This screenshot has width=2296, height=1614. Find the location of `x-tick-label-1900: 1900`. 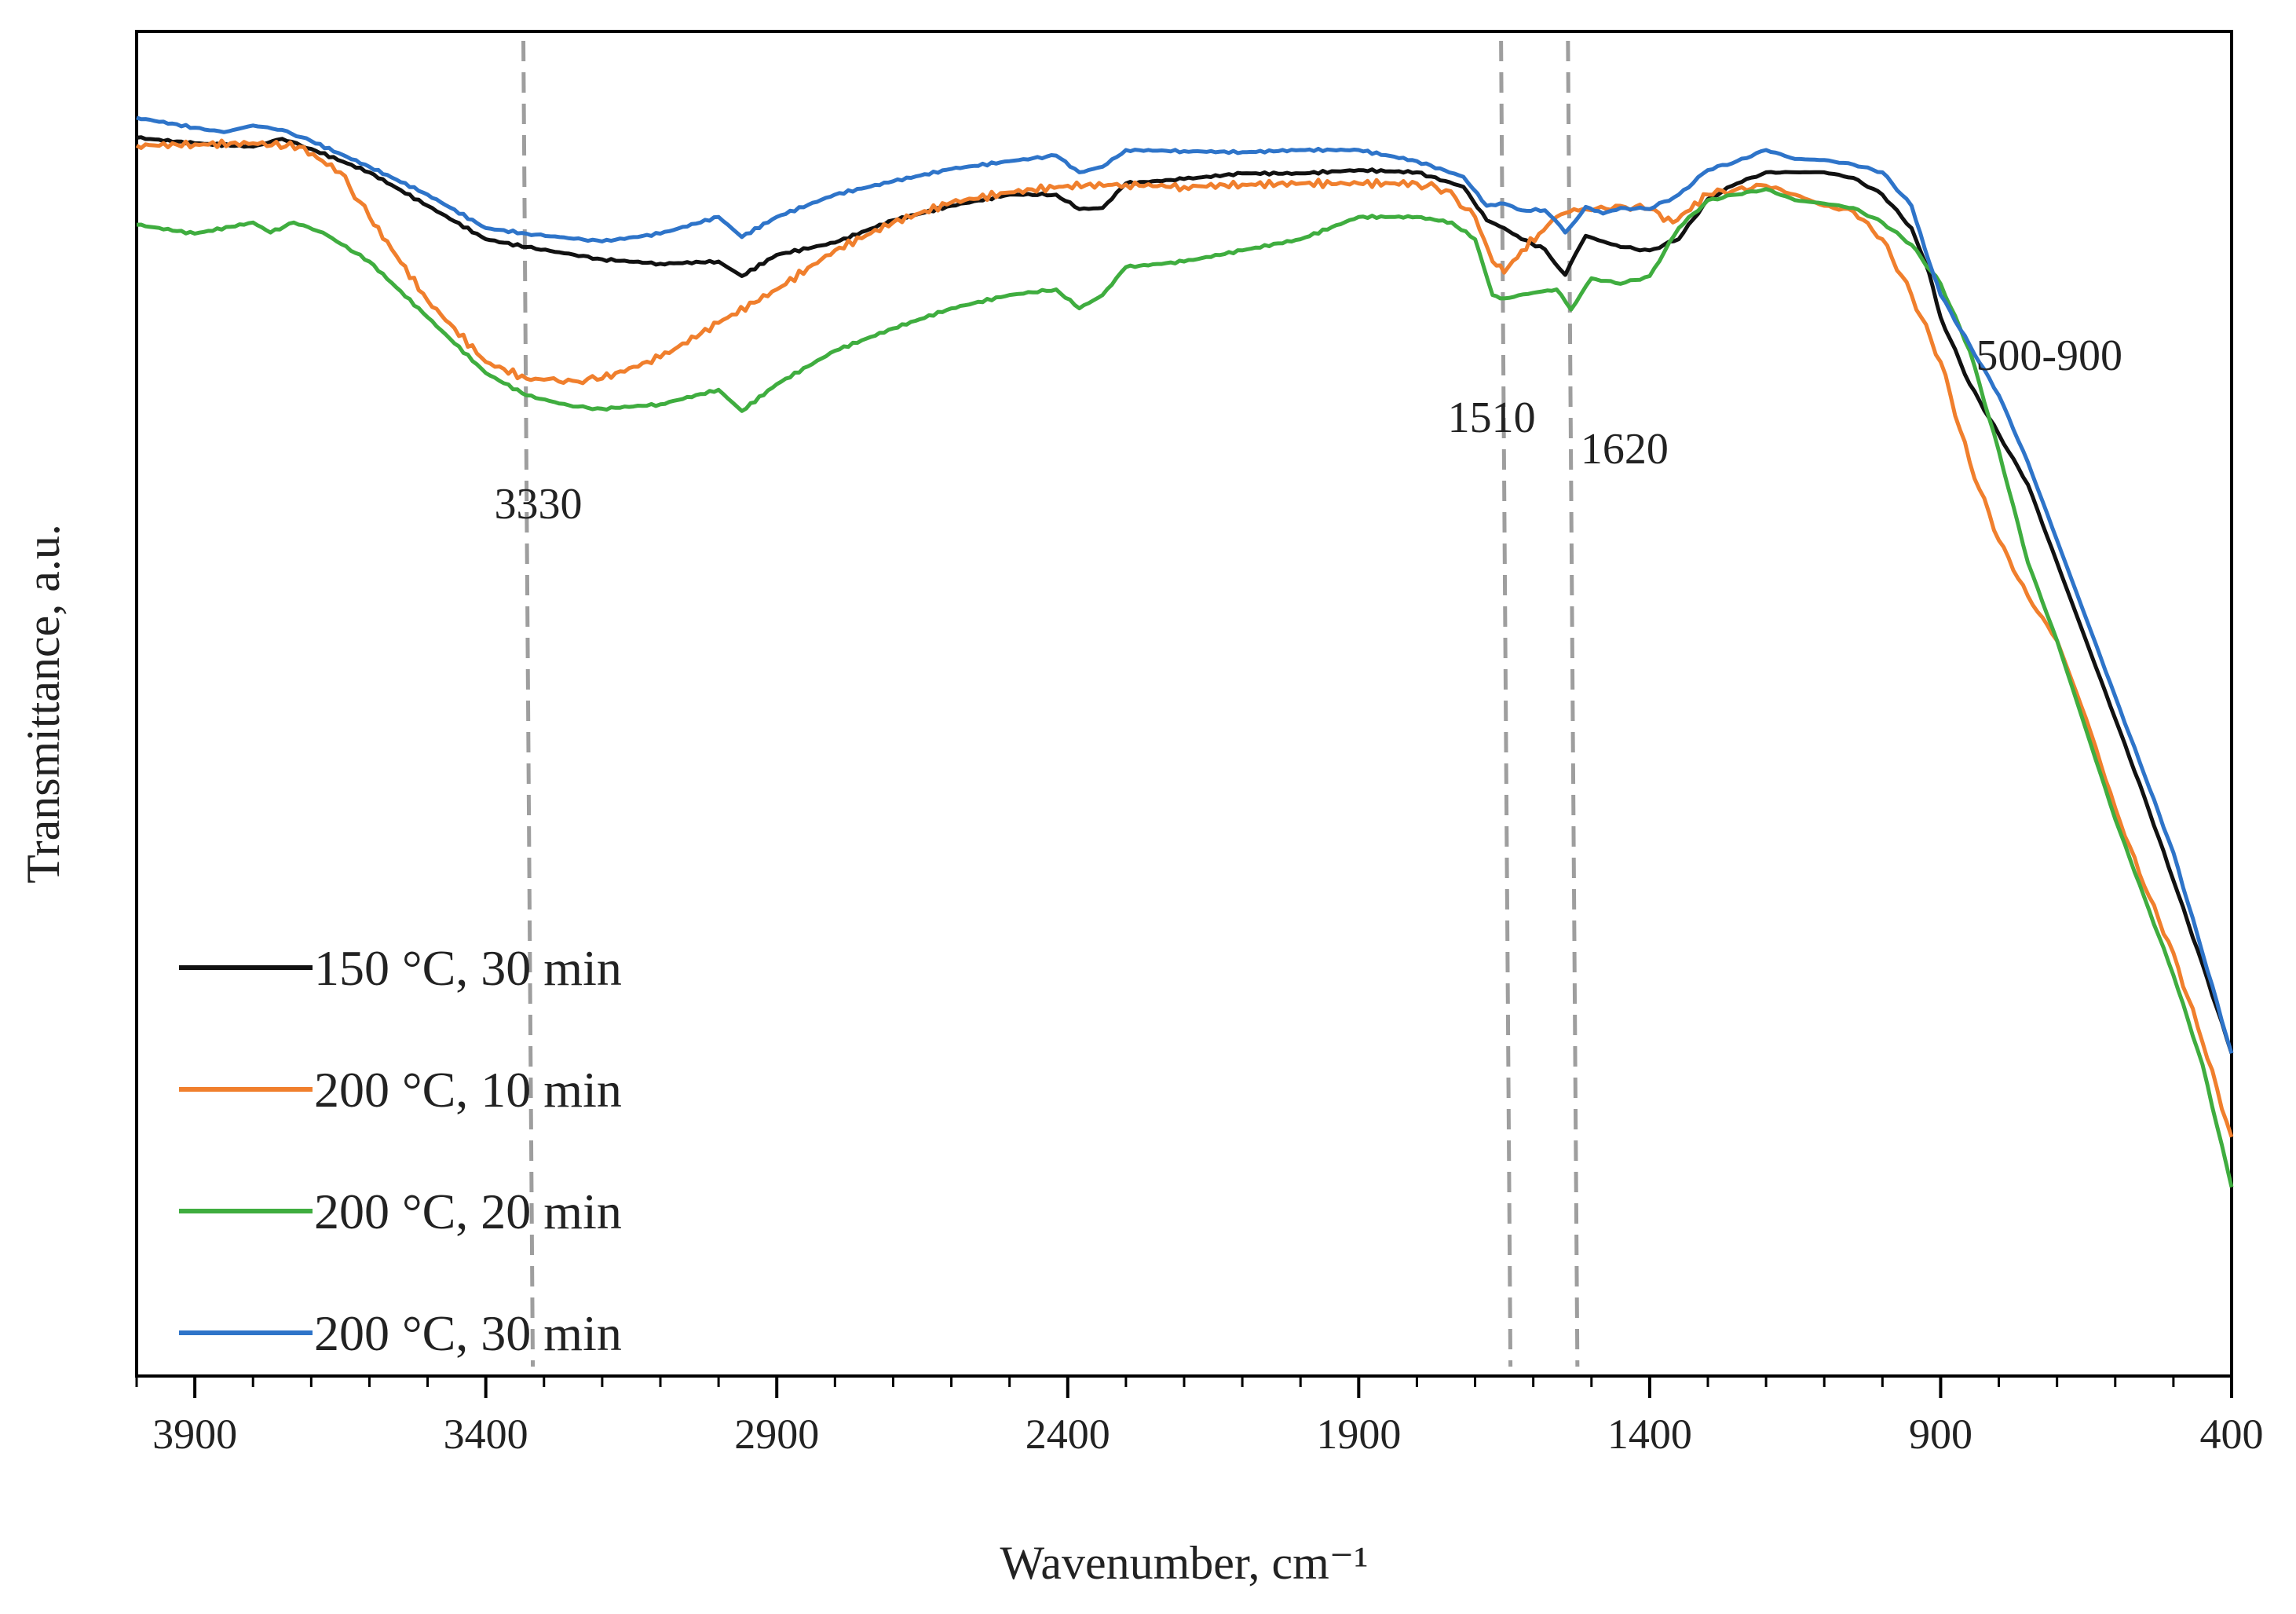

x-tick-label-1900: 1900 is located at coordinates (1358, 1434).